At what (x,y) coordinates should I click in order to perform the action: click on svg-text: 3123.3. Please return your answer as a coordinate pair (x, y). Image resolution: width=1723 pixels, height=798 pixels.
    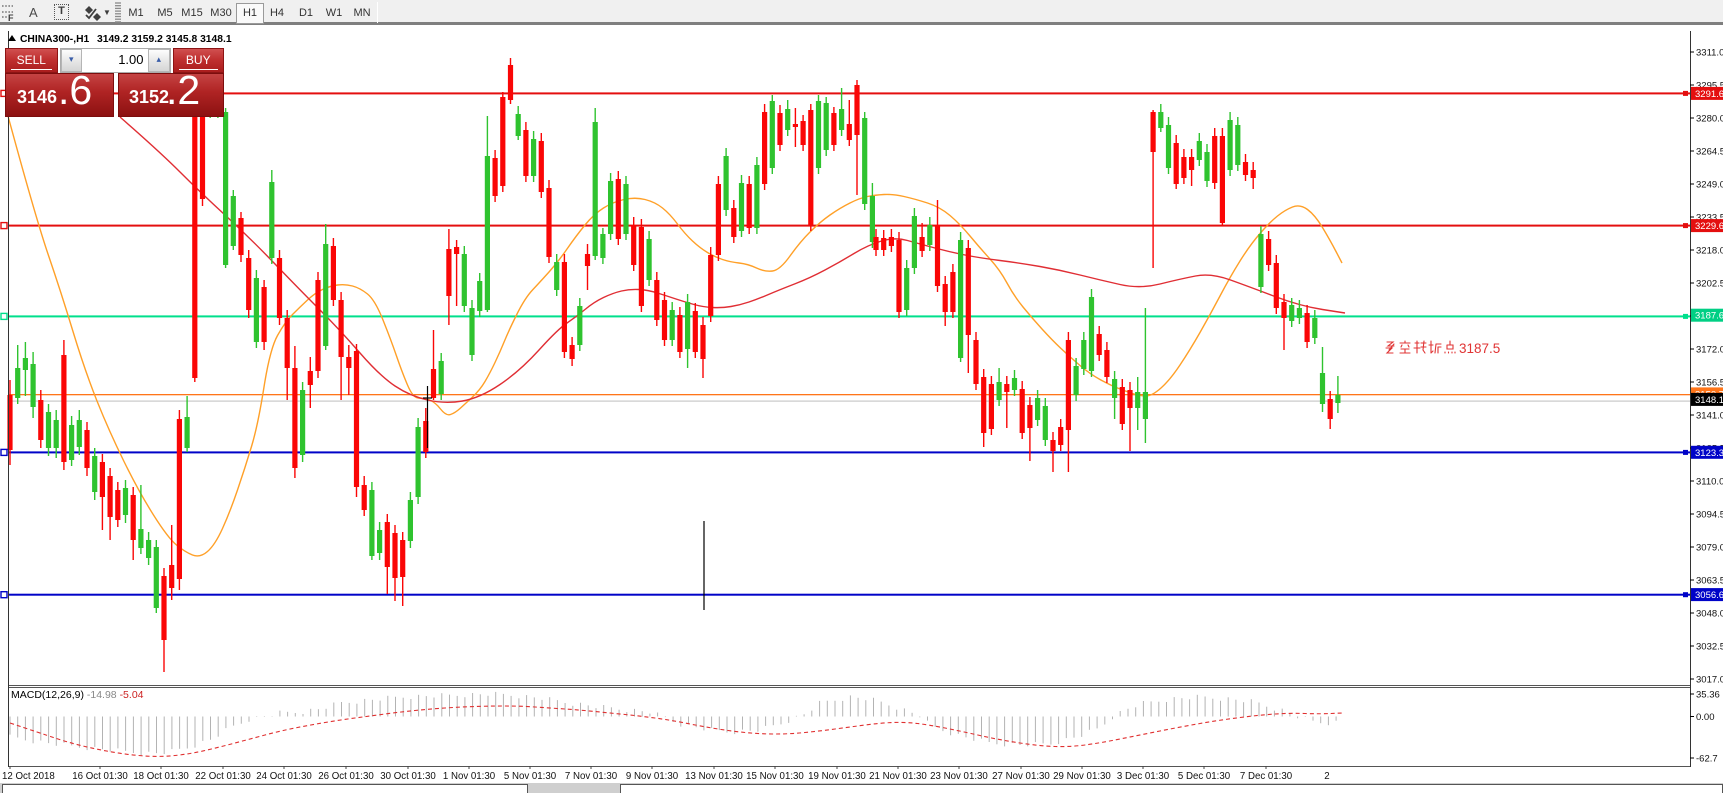
    Looking at the image, I should click on (1709, 453).